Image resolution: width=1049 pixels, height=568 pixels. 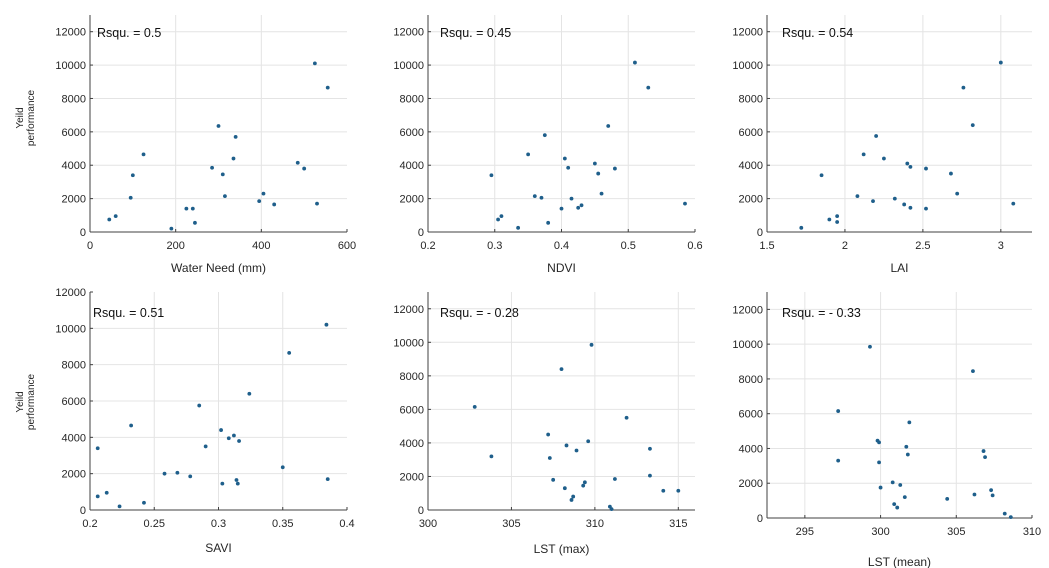 I want to click on x-tick-label: 400, so click(x=261, y=246).